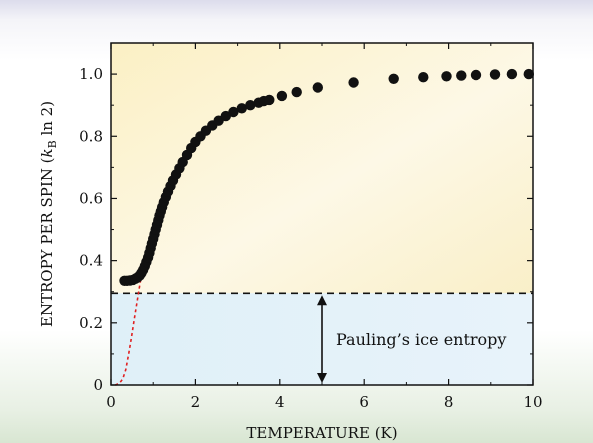 The width and height of the screenshot is (593, 443). Describe the element at coordinates (91, 323) in the screenshot. I see `y-tick-label: 0.2` at that location.